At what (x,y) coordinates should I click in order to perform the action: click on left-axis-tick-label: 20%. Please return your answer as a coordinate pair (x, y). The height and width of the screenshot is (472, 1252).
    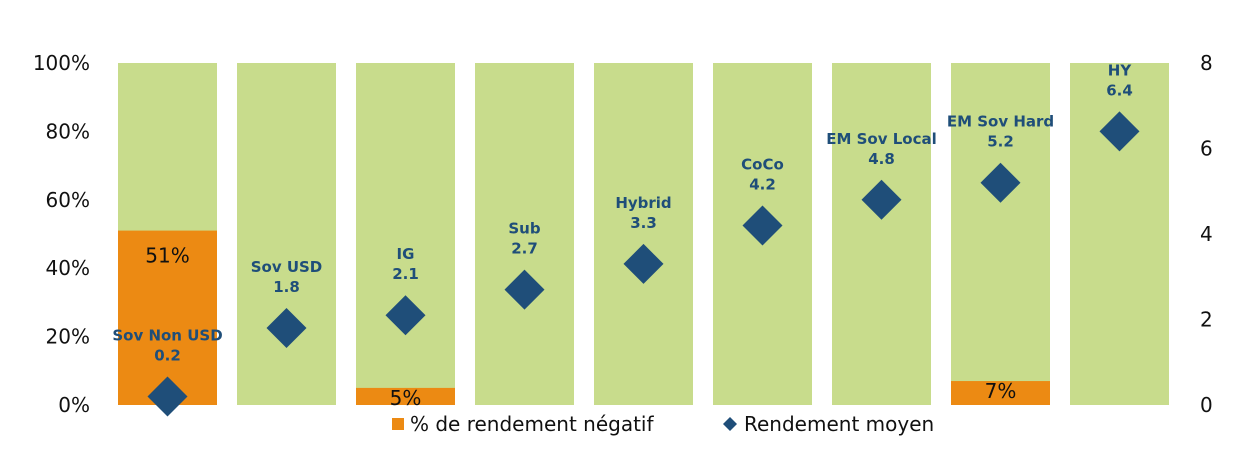
    Looking at the image, I should click on (68, 337).